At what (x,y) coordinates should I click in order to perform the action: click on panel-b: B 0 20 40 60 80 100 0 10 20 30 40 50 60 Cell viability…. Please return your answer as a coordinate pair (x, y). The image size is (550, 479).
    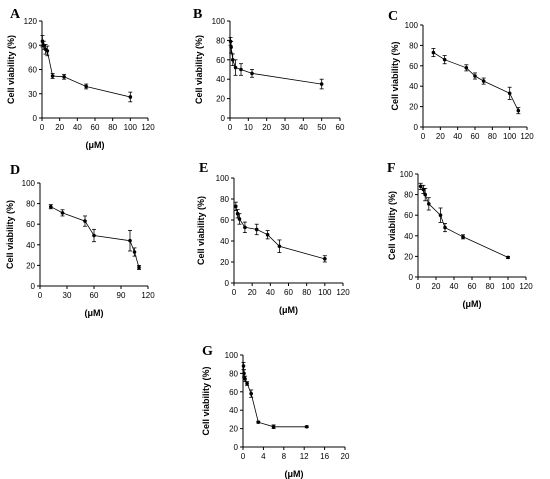
    Looking at the image, I should click on (269, 69).